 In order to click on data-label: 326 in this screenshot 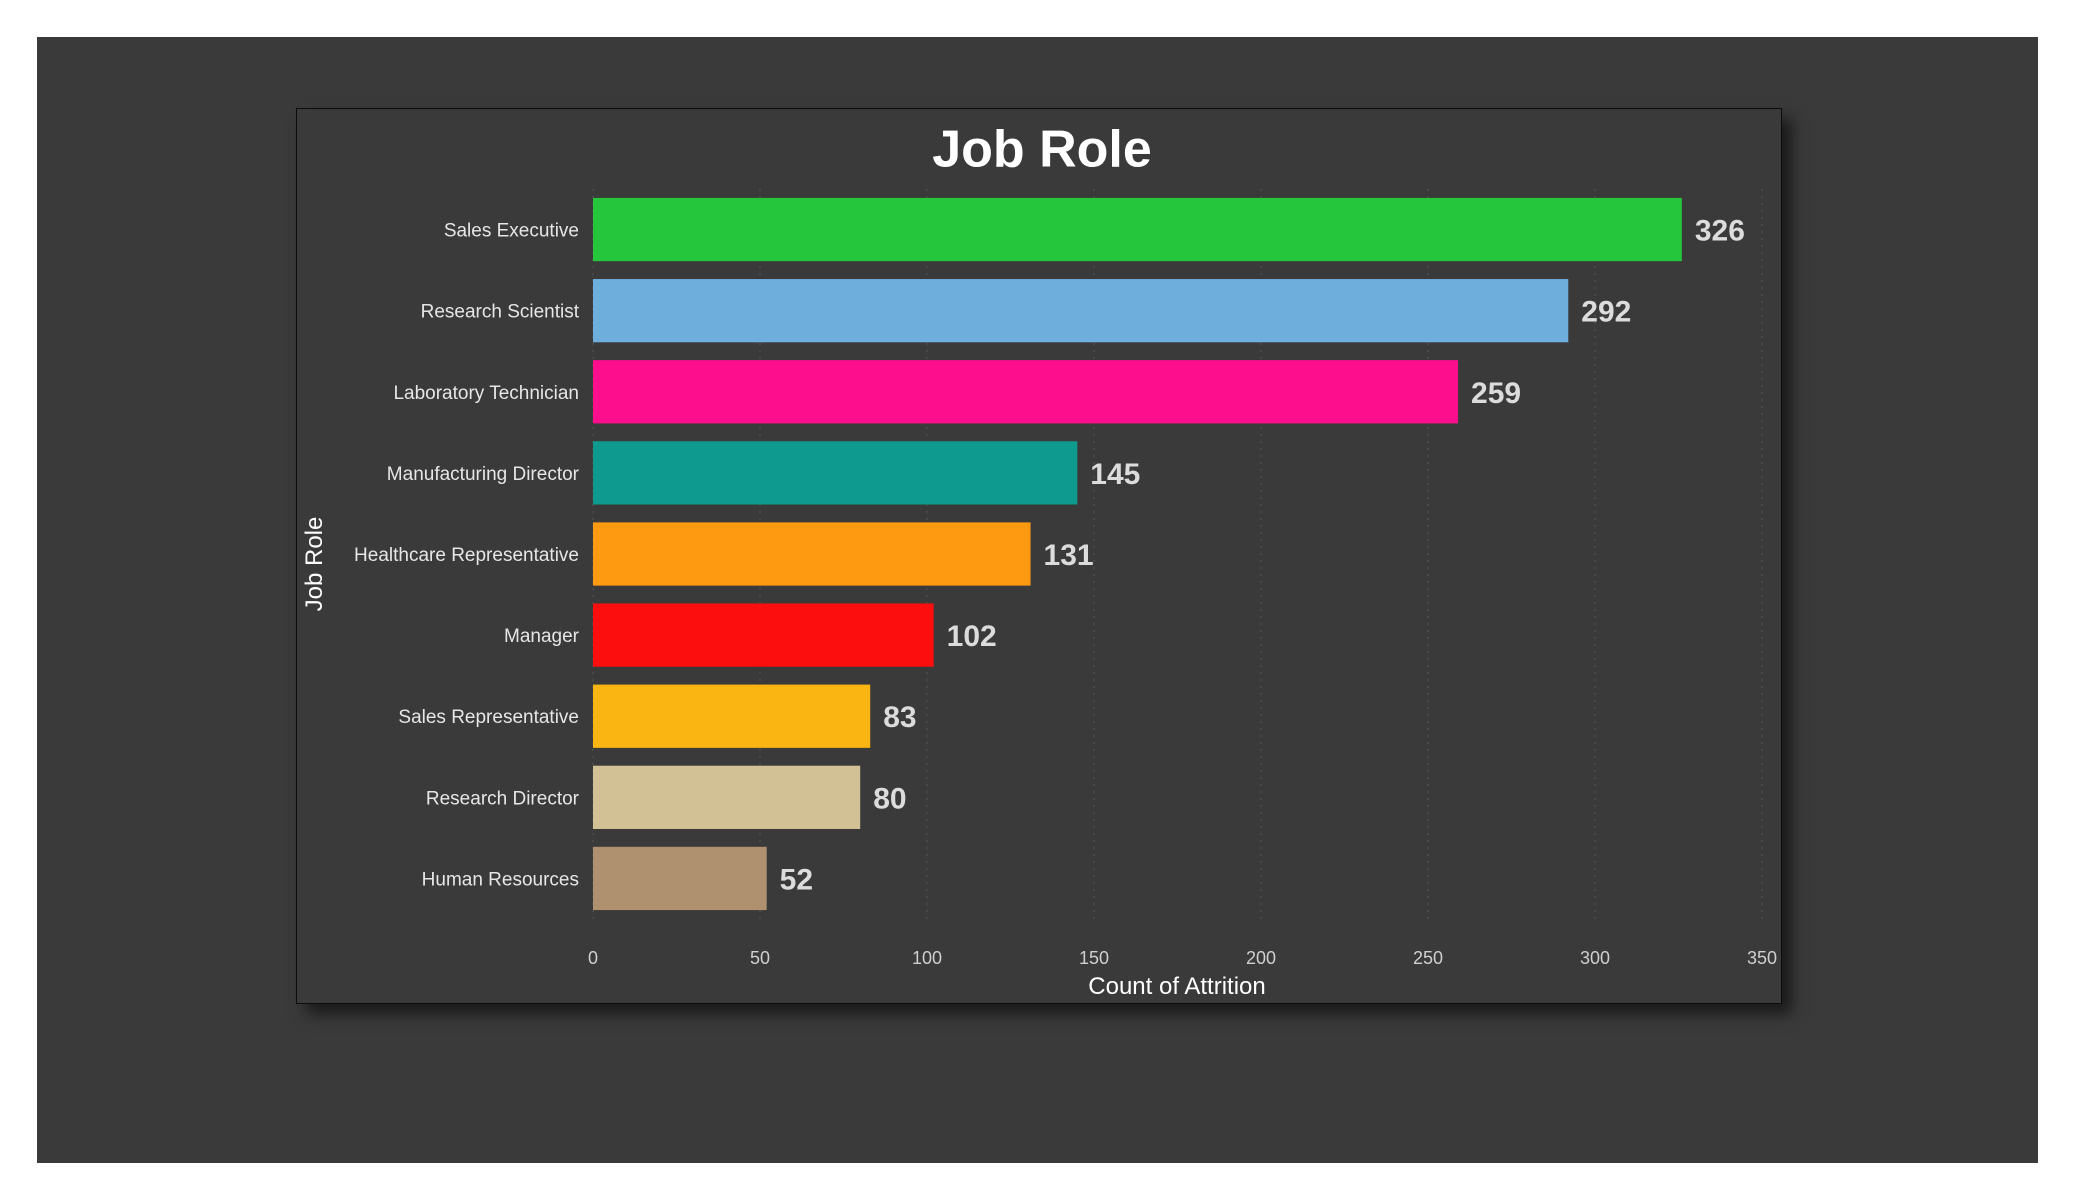, I will do `click(1720, 231)`.